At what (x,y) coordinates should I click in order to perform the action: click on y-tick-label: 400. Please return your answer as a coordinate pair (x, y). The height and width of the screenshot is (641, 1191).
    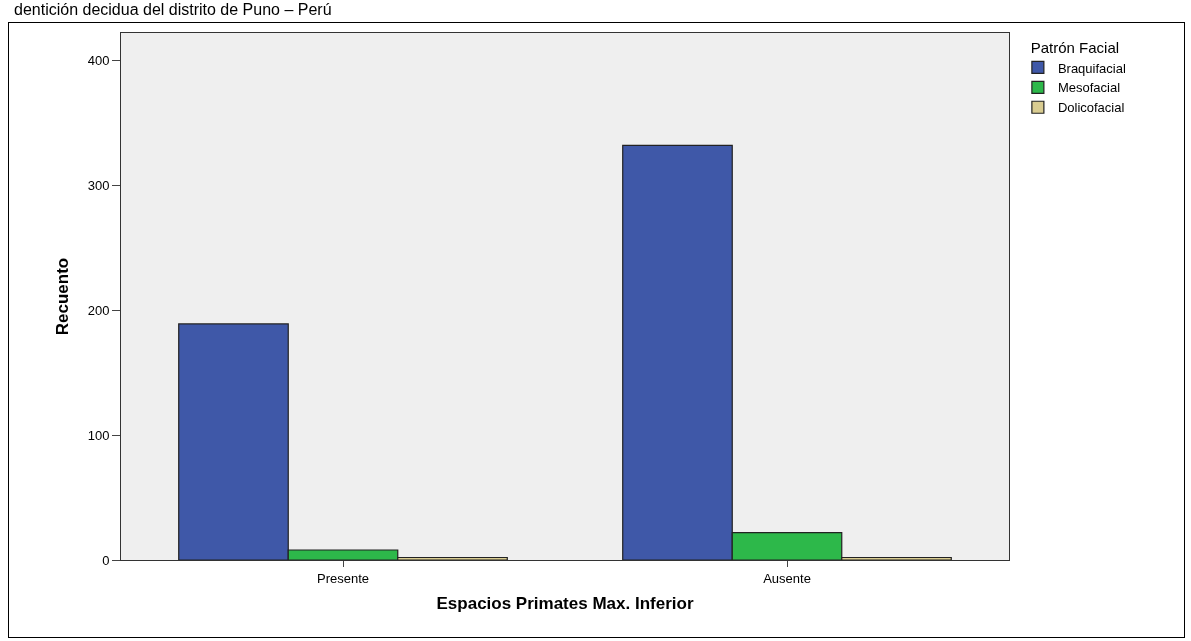
    Looking at the image, I should click on (98, 61).